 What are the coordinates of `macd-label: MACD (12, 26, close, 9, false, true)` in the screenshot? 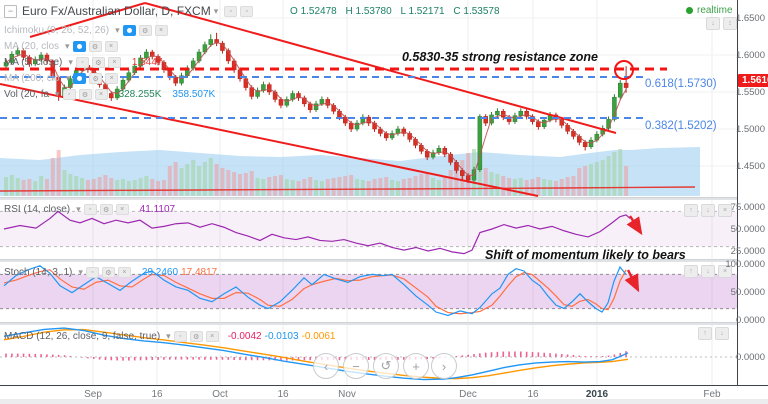 It's located at (82, 336).